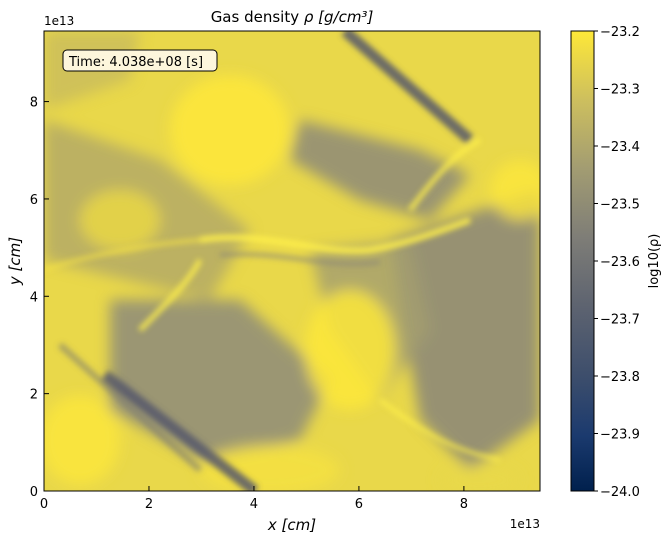 Image resolution: width=670 pixels, height=539 pixels. Describe the element at coordinates (135, 62) in the screenshot. I see `time-annotation-text: Time: 4.038e+08 [s]` at that location.